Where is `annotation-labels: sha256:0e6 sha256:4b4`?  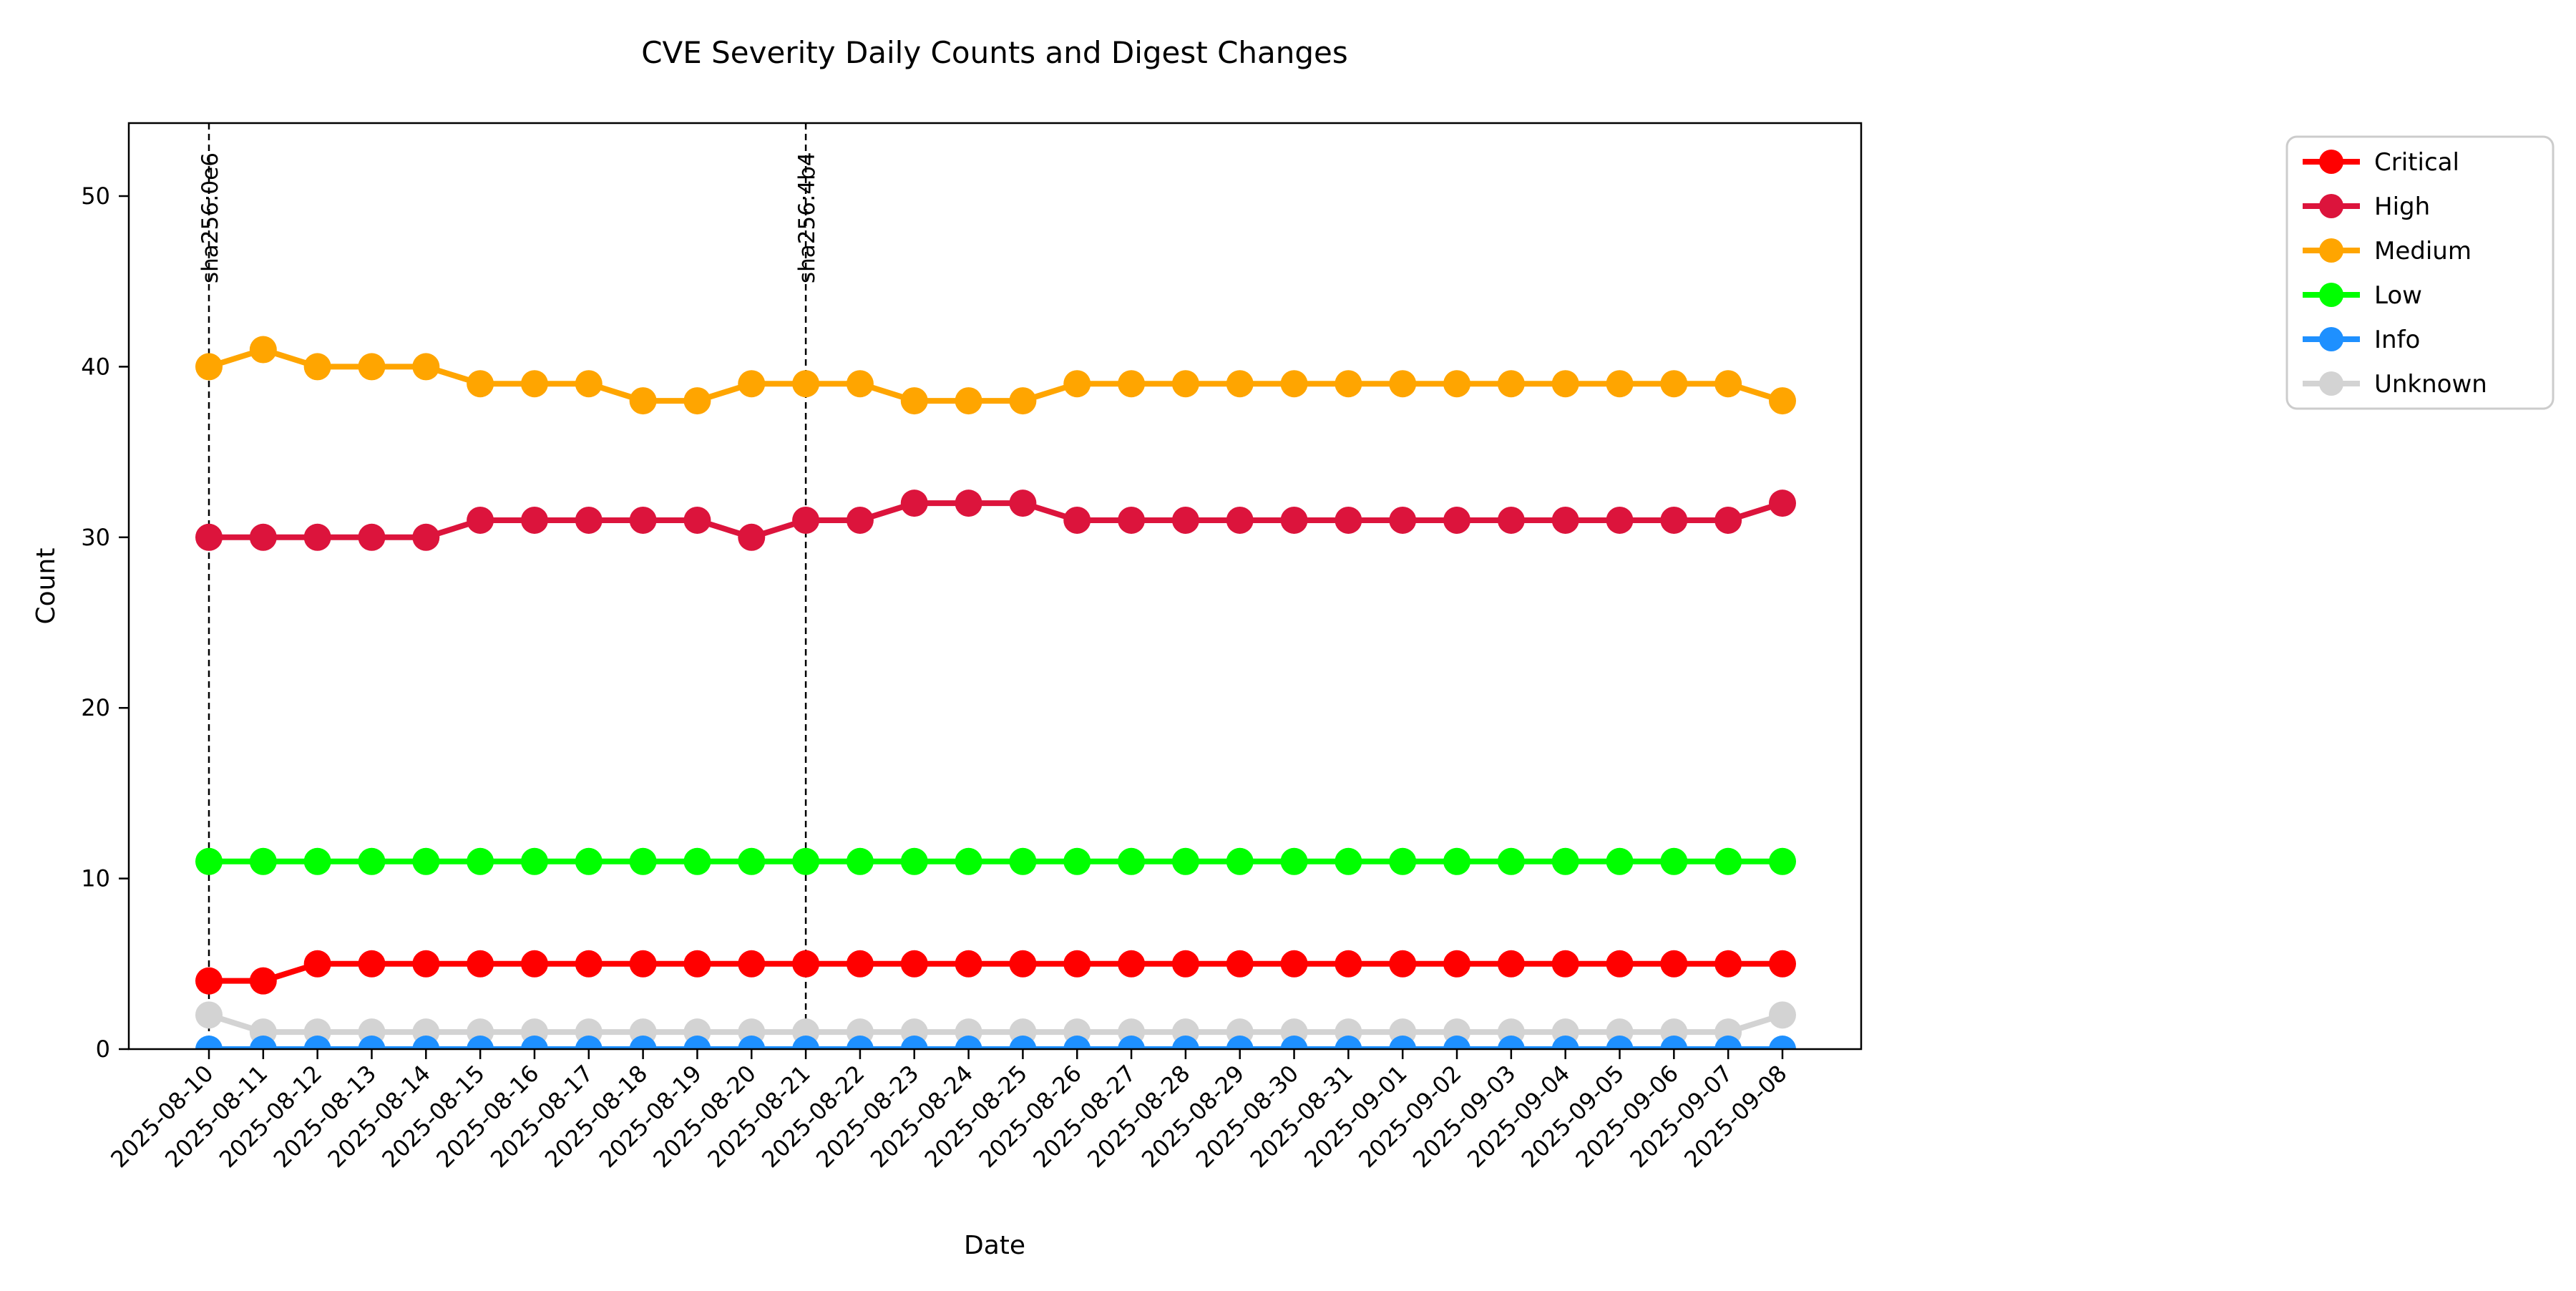
annotation-labels: sha256:0e6 sha256:4b4 is located at coordinates (508, 217).